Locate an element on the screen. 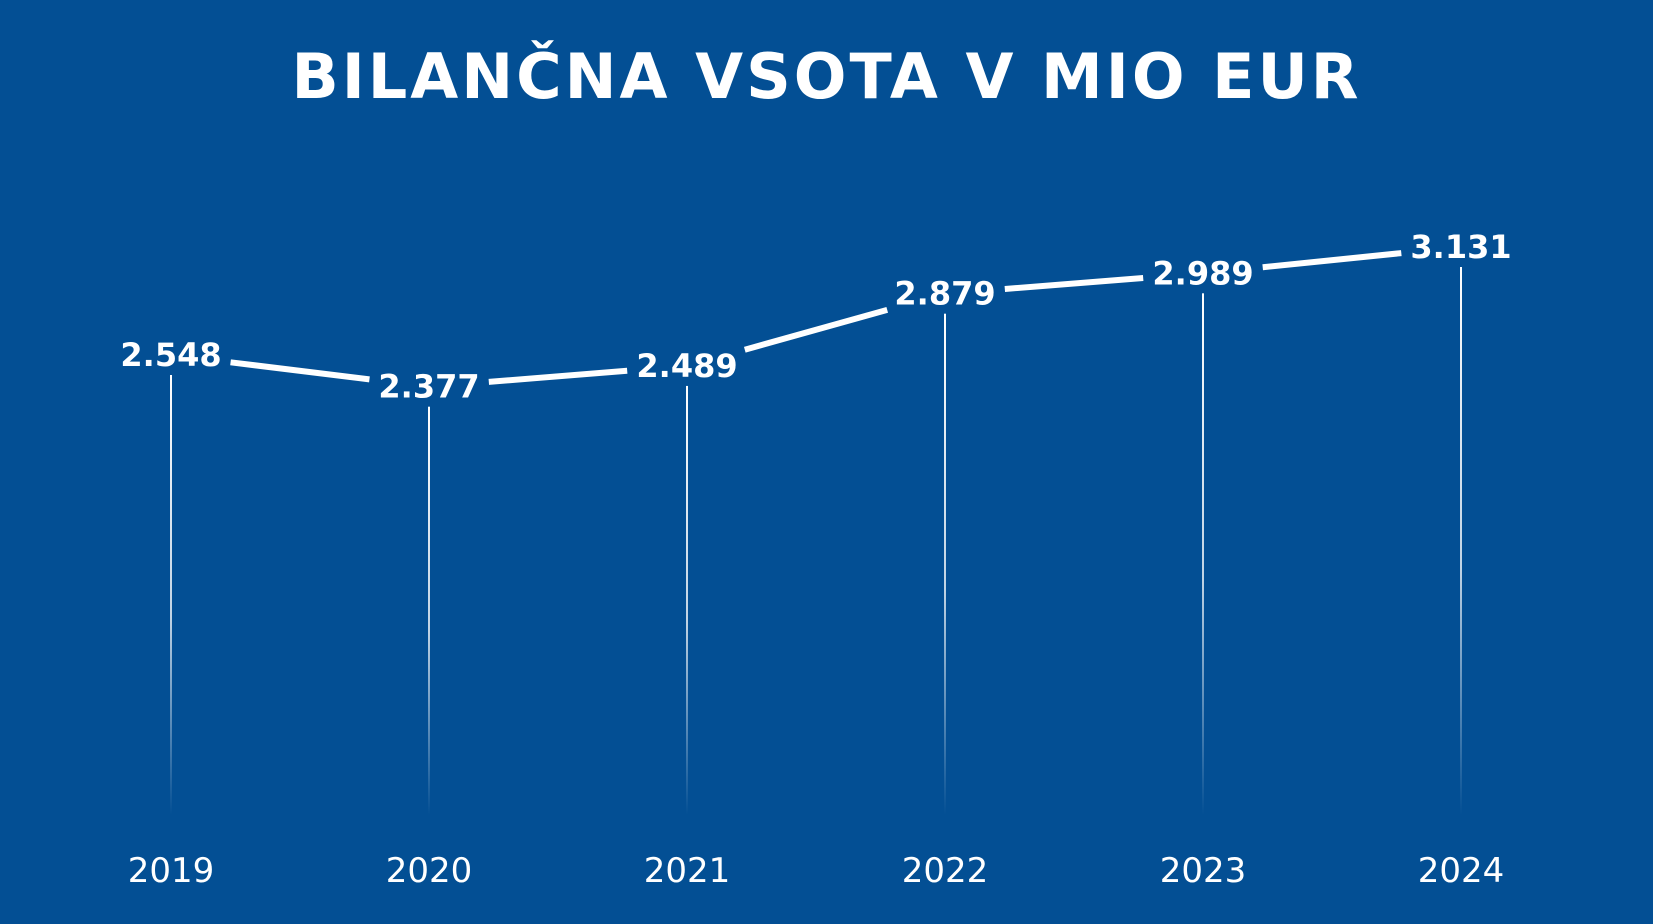 This screenshot has width=1653, height=924. drop-line-2019 is located at coordinates (171, 595).